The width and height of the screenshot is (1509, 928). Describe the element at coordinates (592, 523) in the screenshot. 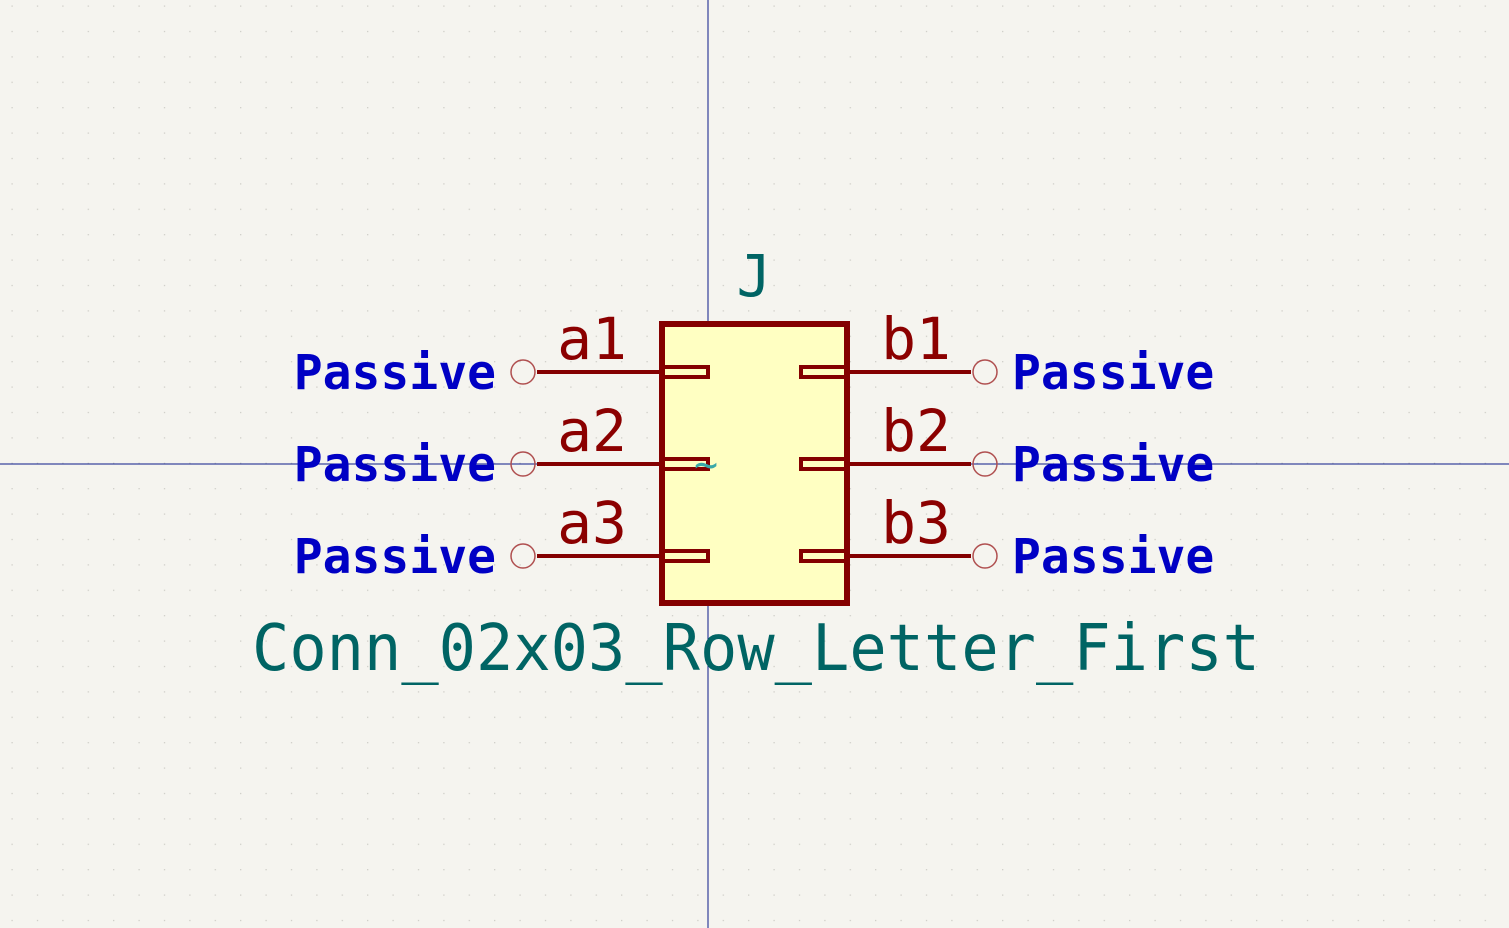

I see `pin-name-a3: a3` at that location.